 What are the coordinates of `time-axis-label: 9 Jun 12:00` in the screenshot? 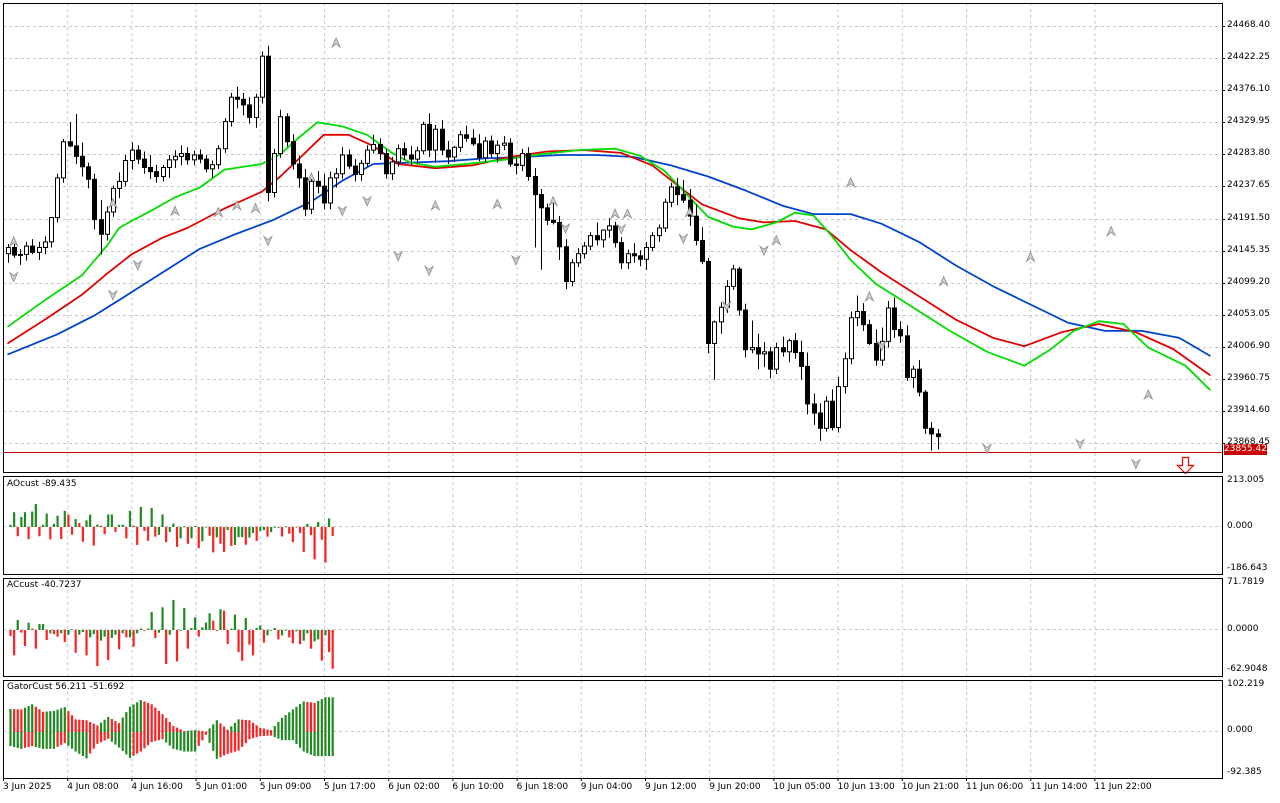 It's located at (671, 787).